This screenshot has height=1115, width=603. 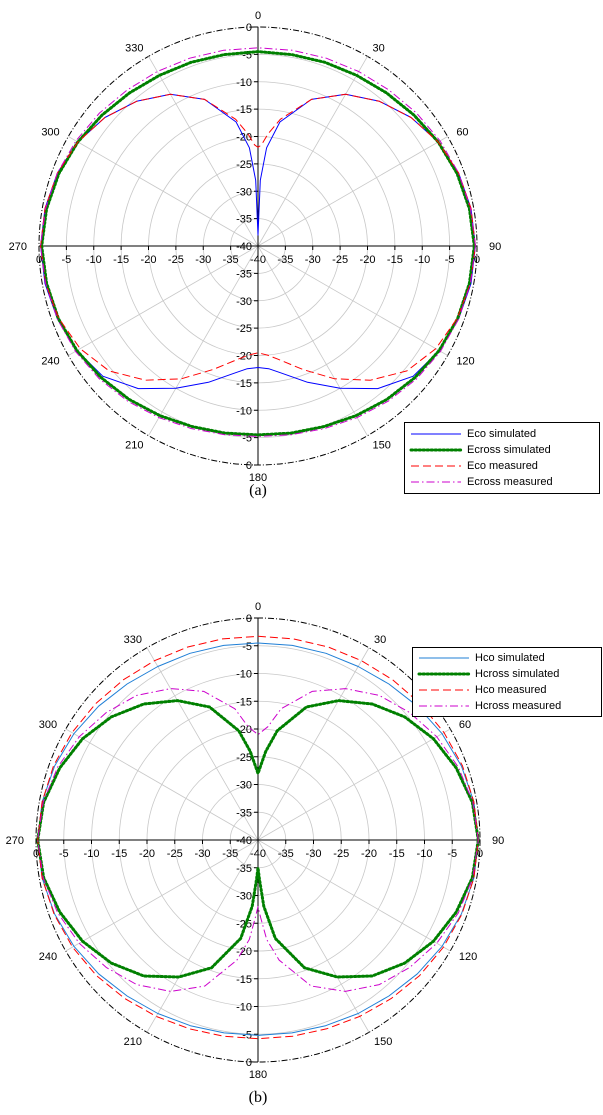 What do you see at coordinates (517, 674) in the screenshot?
I see `legend-label: Hcross simulated` at bounding box center [517, 674].